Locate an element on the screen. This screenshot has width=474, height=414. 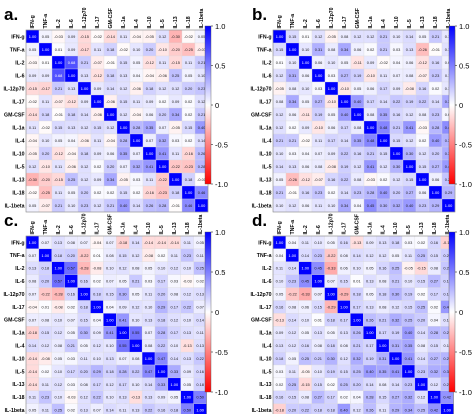
row-label: IL-12p70 is located at coordinates (260, 89).